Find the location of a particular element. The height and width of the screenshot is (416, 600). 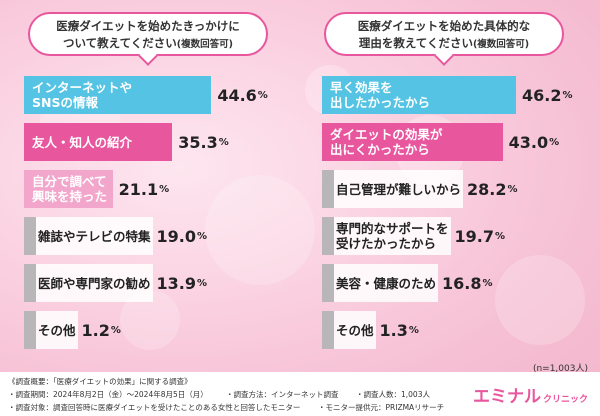

right-question-note: (複数回答可) is located at coordinates (501, 44).